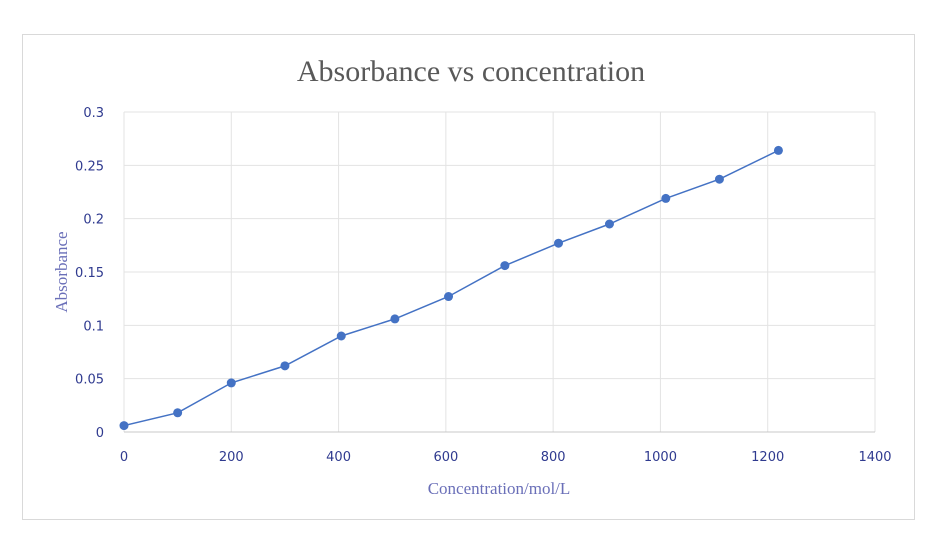 The height and width of the screenshot is (535, 930). What do you see at coordinates (89, 166) in the screenshot?
I see `y-tick-label: 0.25` at bounding box center [89, 166].